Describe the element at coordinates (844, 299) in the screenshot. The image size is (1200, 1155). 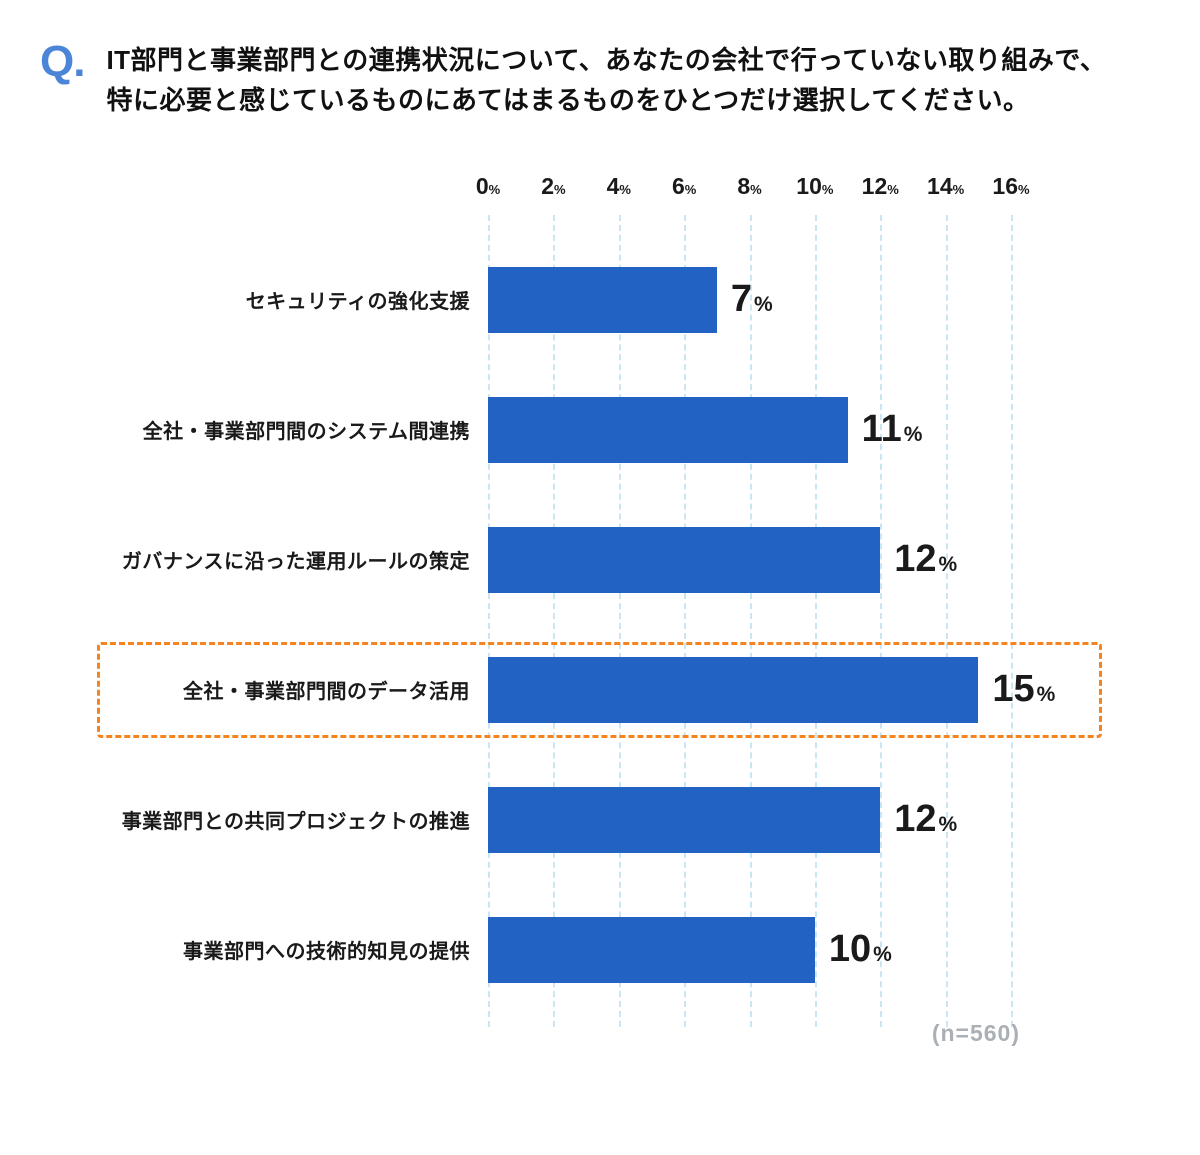
I see `bar-cell: 7%` at that location.